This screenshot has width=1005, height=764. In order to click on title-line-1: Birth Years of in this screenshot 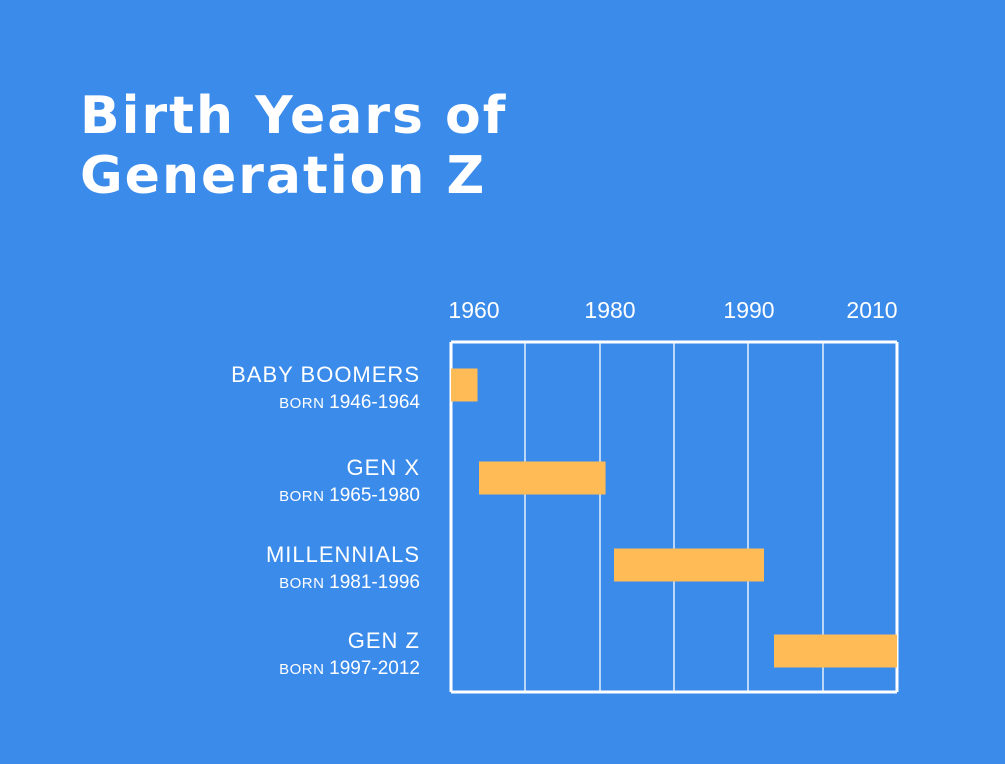, I will do `click(294, 116)`.